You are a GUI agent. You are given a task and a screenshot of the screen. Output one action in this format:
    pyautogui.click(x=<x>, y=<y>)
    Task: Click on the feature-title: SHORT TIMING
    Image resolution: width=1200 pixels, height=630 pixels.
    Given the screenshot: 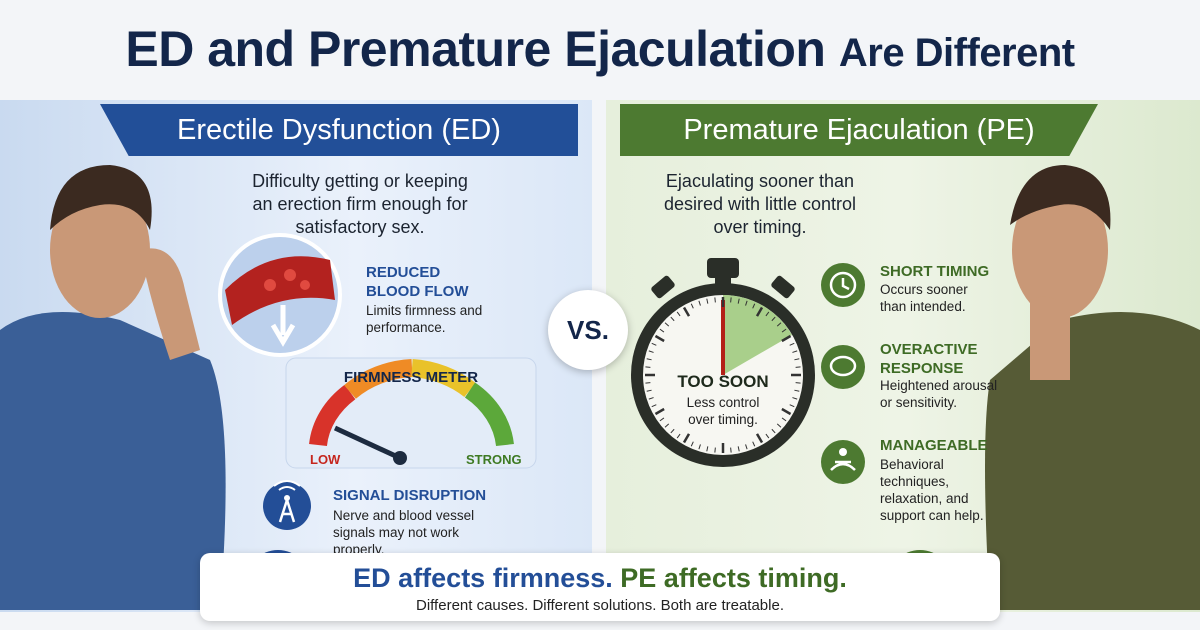 What is the action you would take?
    pyautogui.click(x=935, y=271)
    